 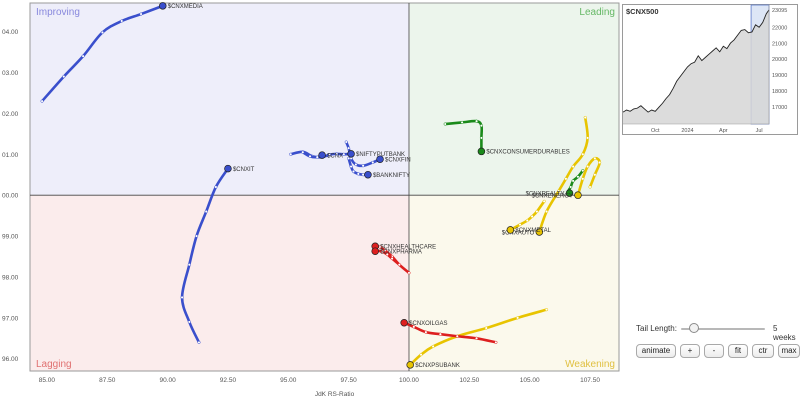 I want to click on minichart-line, so click(x=696, y=61).